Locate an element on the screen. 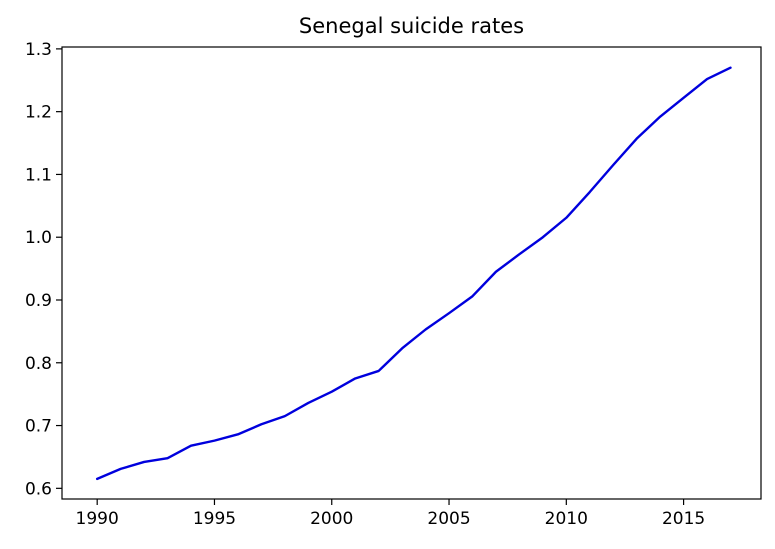 The image size is (775, 549). x-tick-label: 2005 is located at coordinates (448, 519).